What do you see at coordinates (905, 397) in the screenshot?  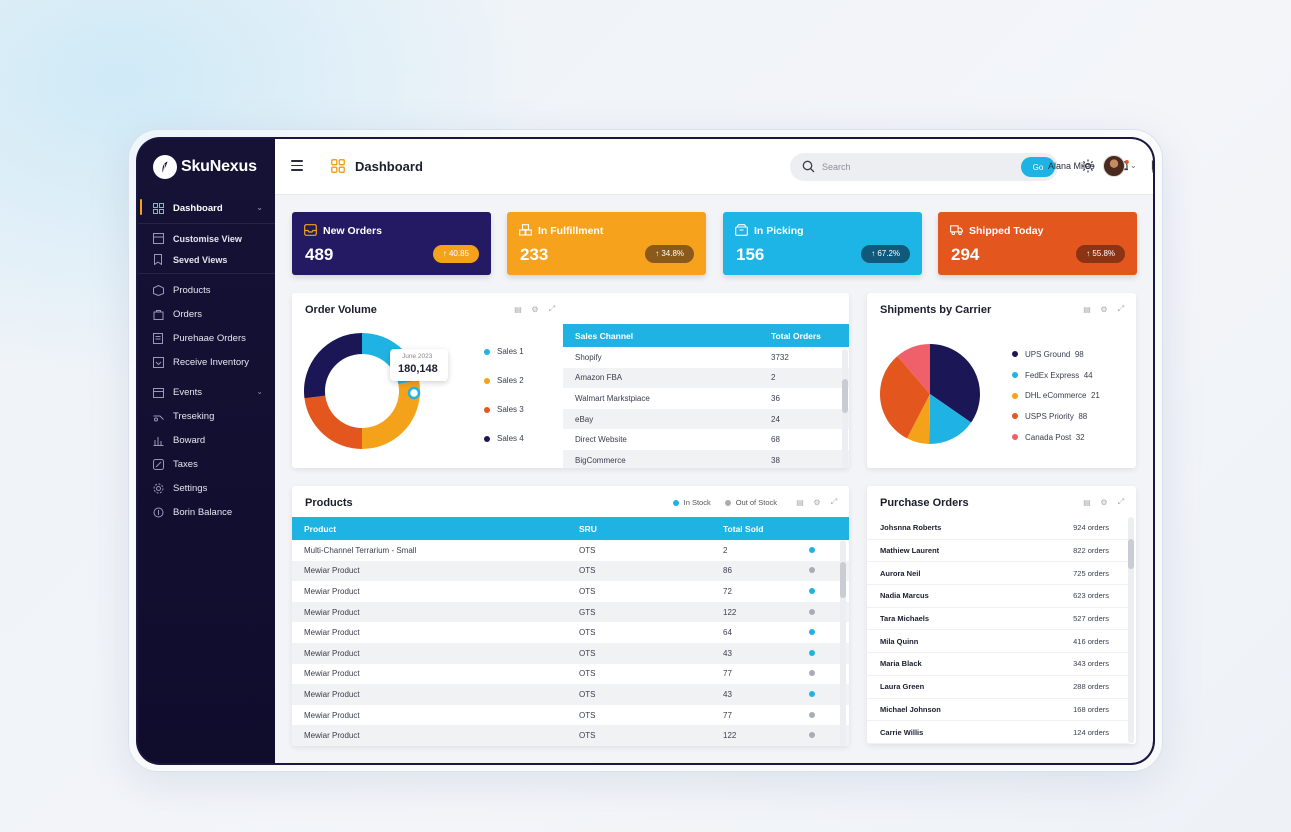 I see `pie-slice-usps-priority` at bounding box center [905, 397].